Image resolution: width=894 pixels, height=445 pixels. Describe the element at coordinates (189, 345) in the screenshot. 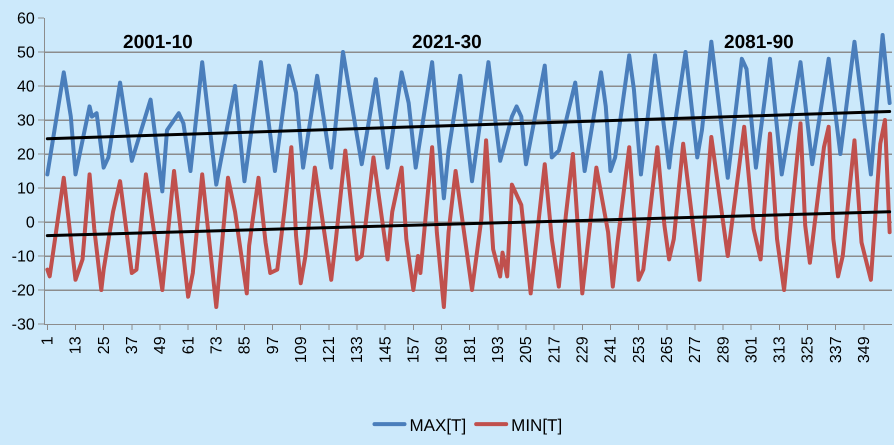

I see `x-tick-label: 61` at that location.